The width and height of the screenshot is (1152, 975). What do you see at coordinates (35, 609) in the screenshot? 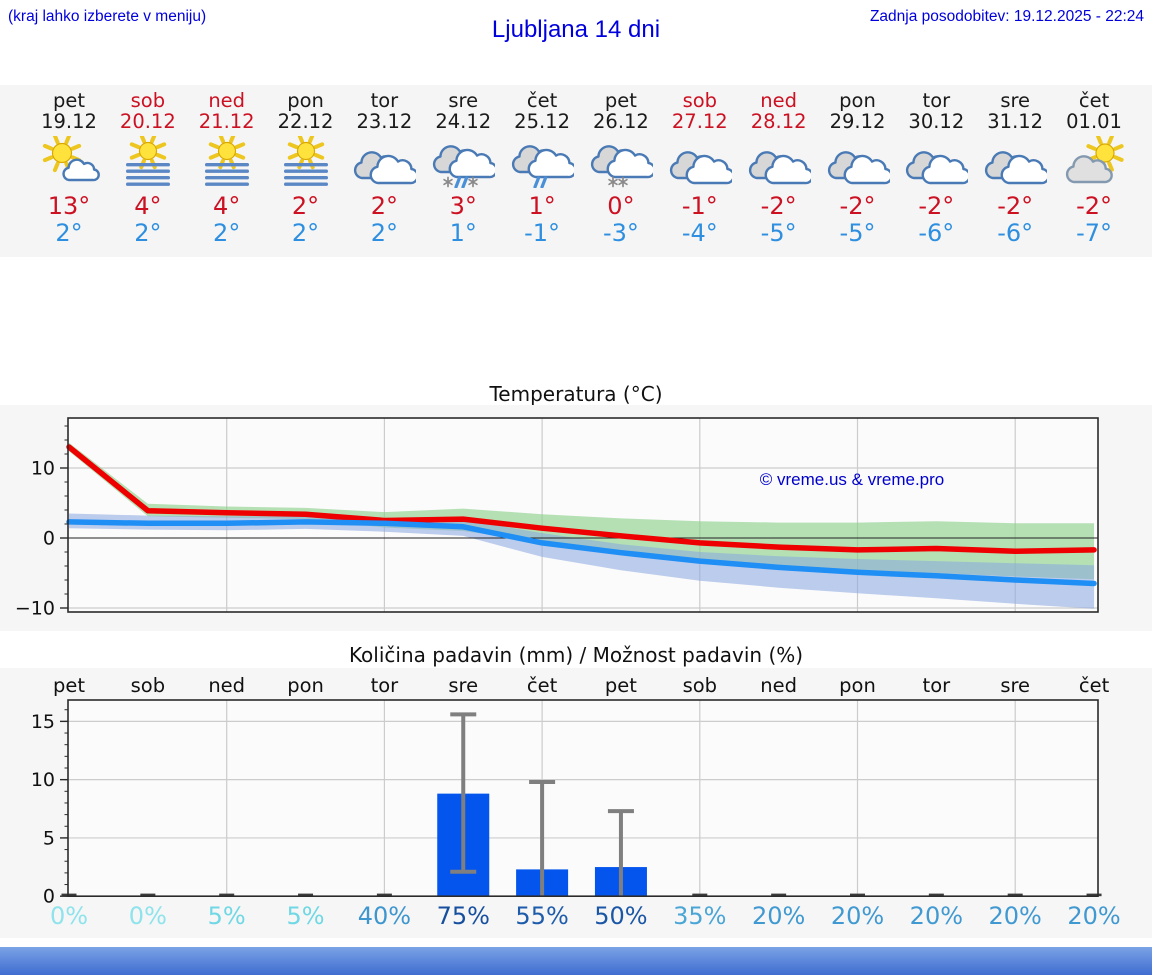
I see `temp-ytick: −10` at bounding box center [35, 609].